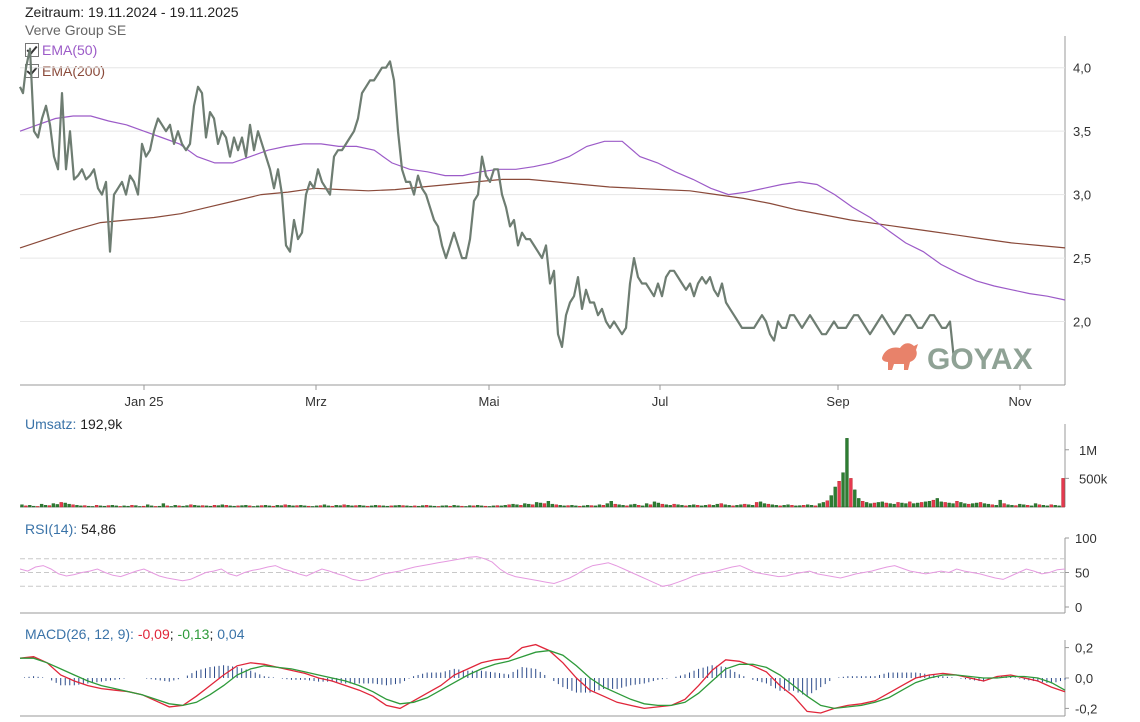 The image size is (1140, 722). I want to click on price-y-tick-label: 2,0, so click(1082, 322).